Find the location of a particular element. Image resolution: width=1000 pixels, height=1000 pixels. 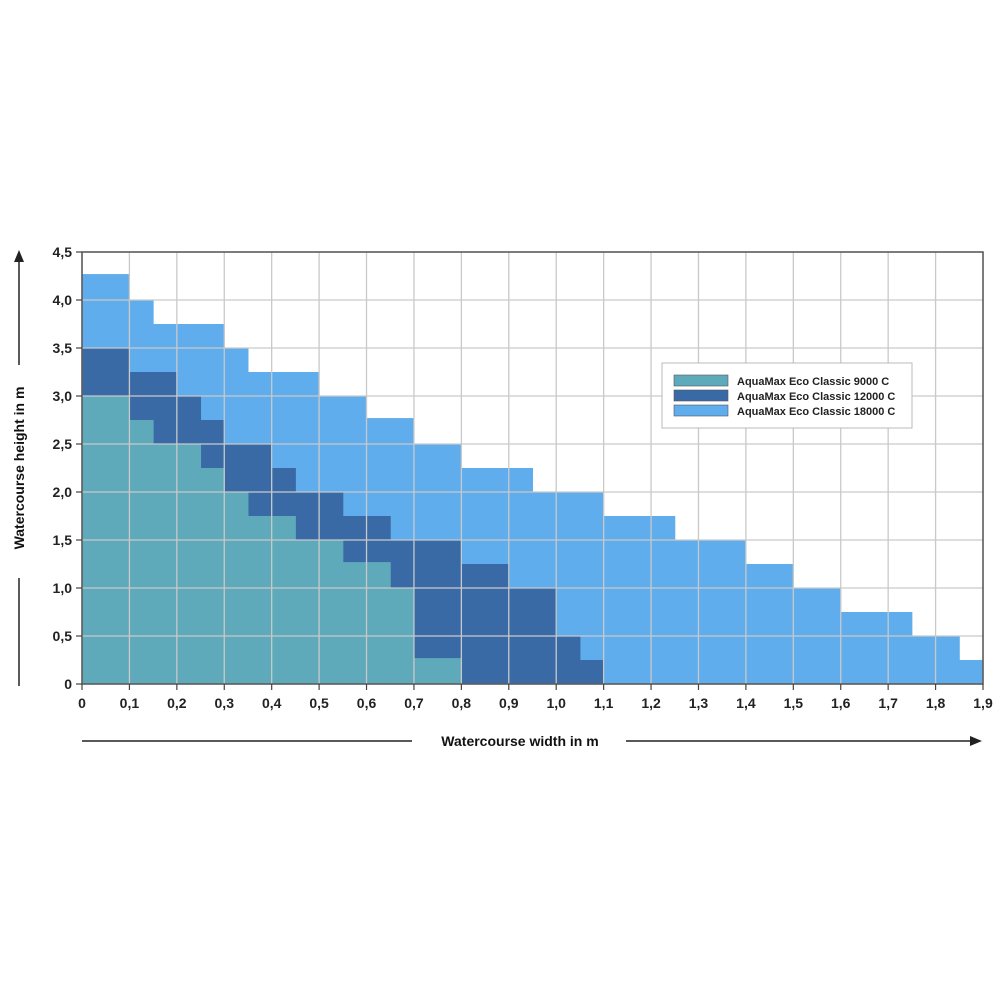

x-tick-label: 0,3 is located at coordinates (225, 703).